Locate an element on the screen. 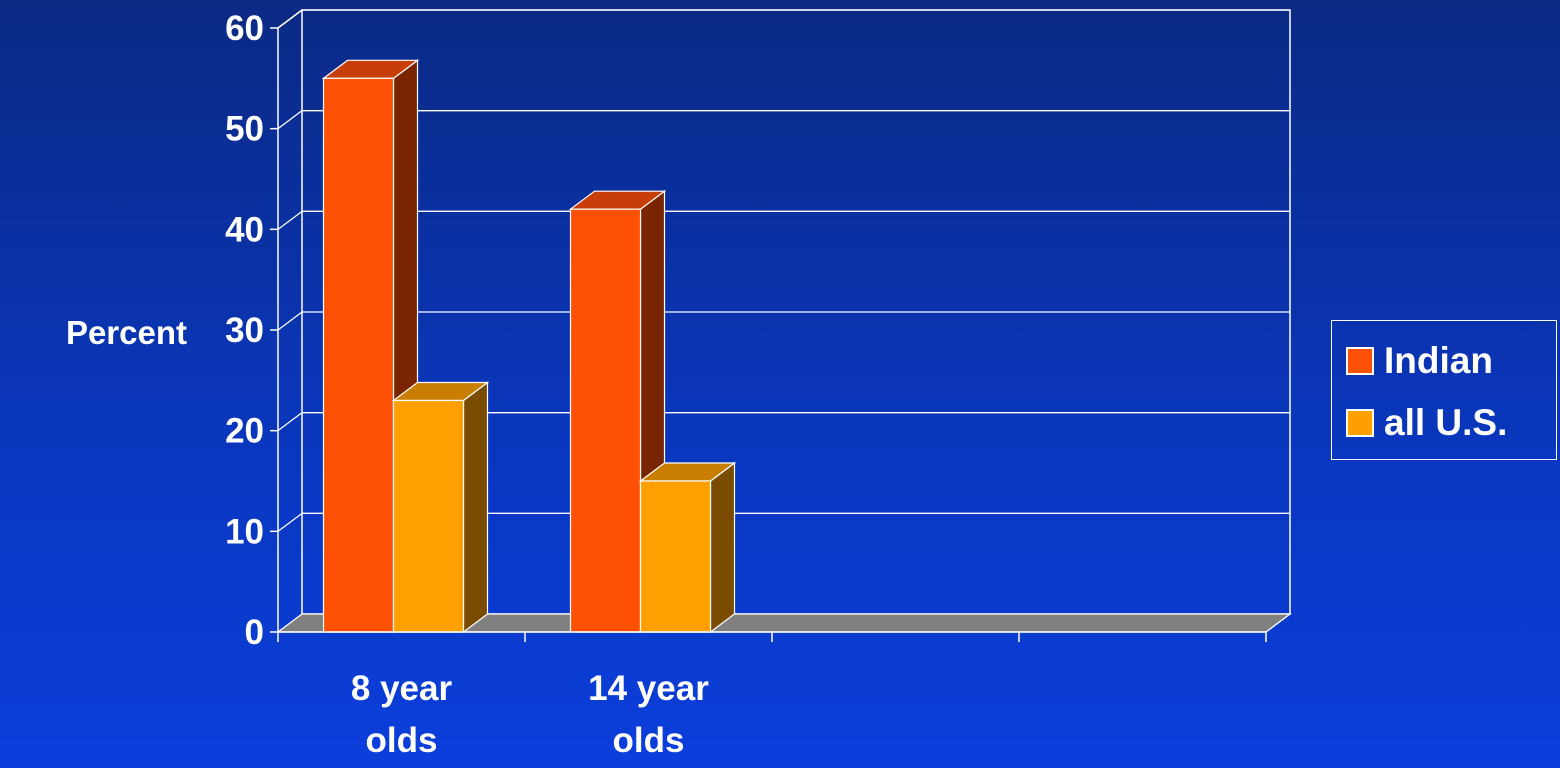 The image size is (1560, 768). y-tick-labels: 0 10 20 30 40 50 60 is located at coordinates (244, 330).